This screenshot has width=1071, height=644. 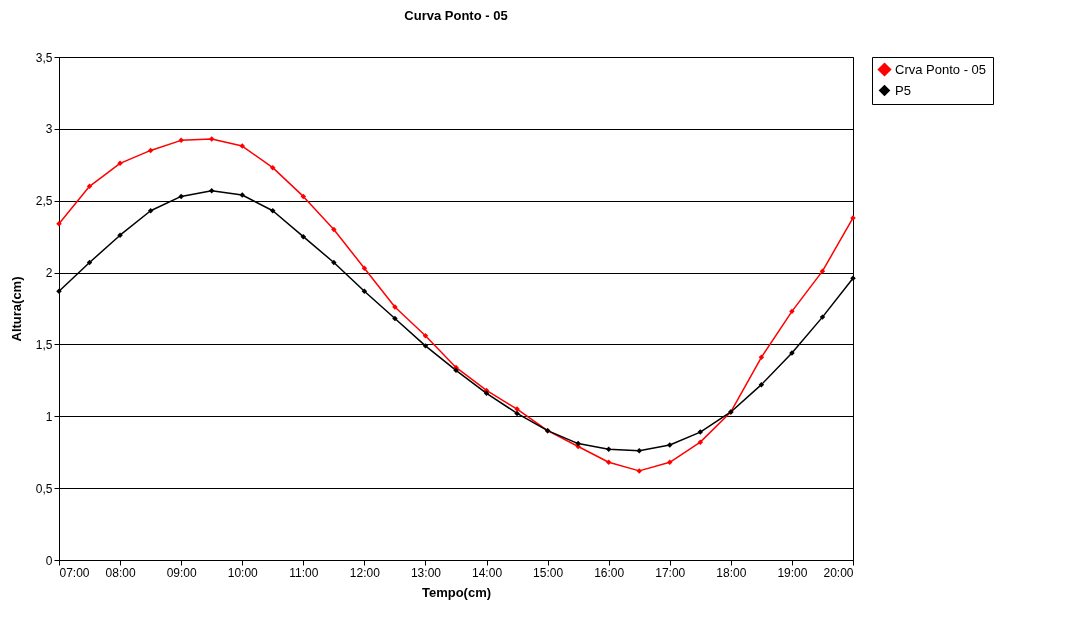 What do you see at coordinates (903, 90) in the screenshot?
I see `legend-label: P5` at bounding box center [903, 90].